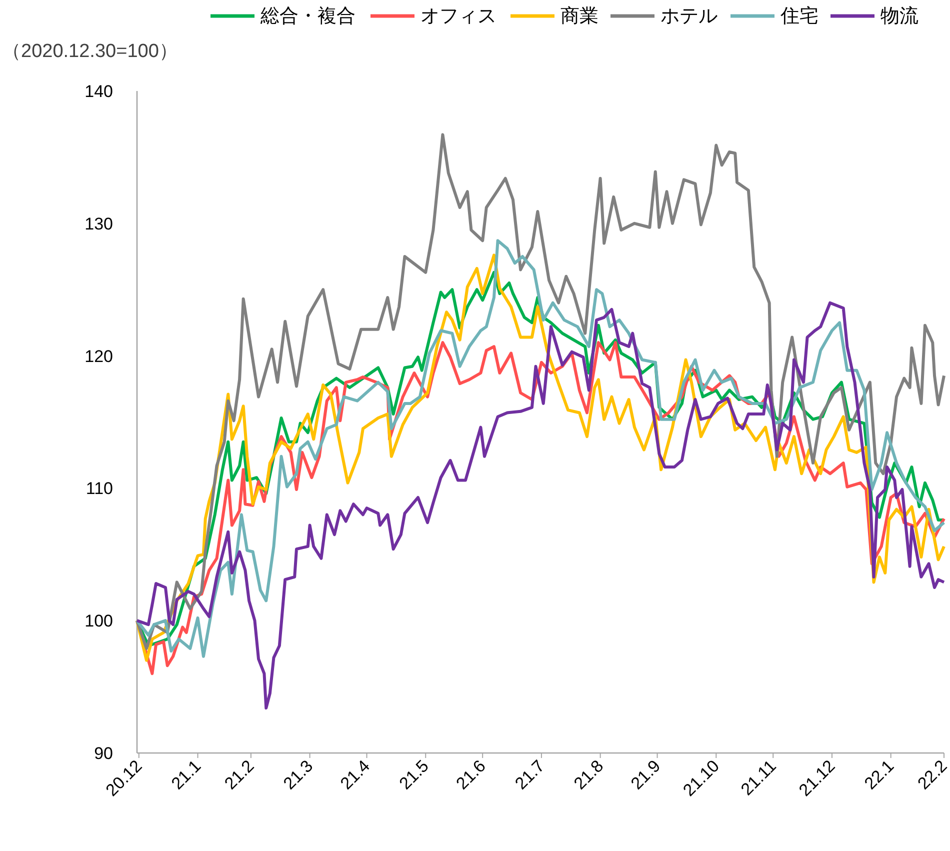 The image size is (950, 851). I want to click on legend-label: オフィス, so click(458, 16).